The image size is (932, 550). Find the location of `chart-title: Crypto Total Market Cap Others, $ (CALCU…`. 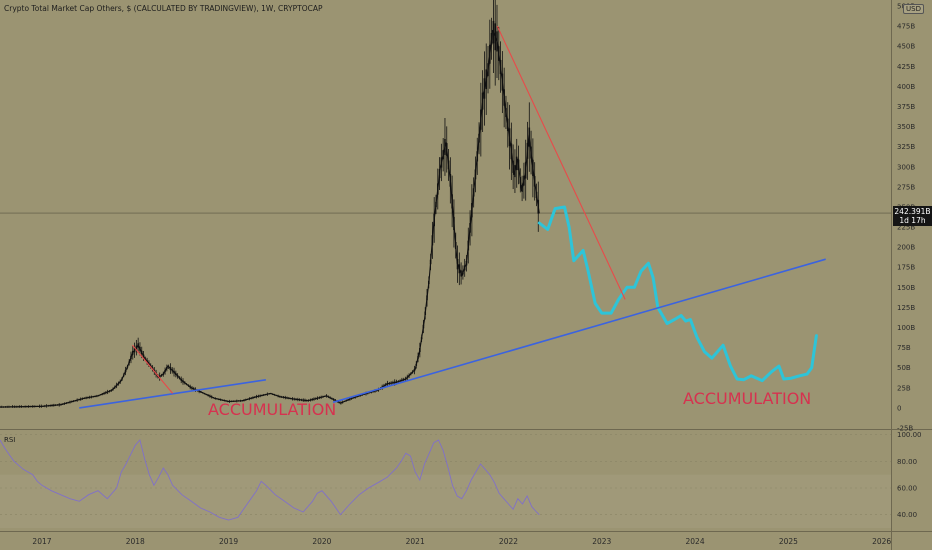

chart-title: Crypto Total Market Cap Others, $ (CALCU… is located at coordinates (163, 8).